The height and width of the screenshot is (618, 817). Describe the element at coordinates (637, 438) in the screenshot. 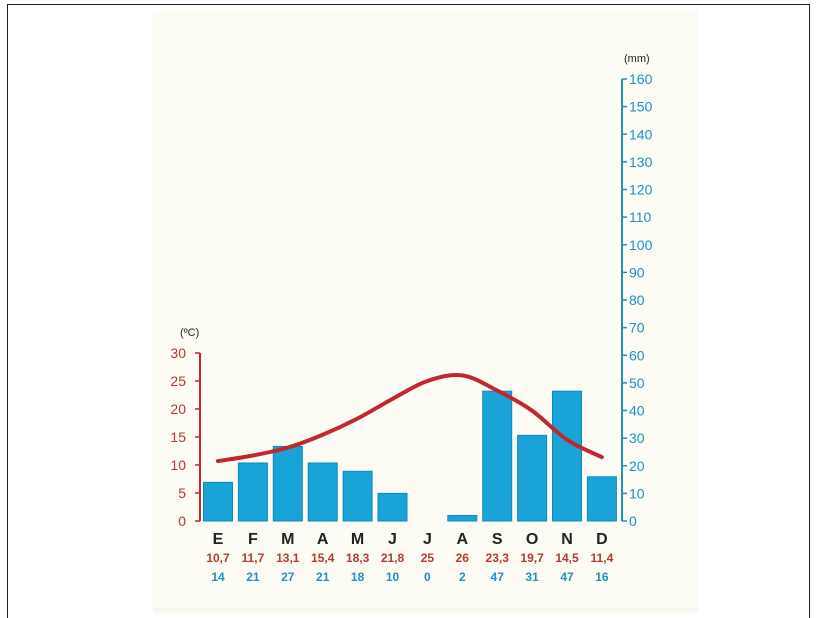

I see `precipitation-tick-label: 30` at that location.